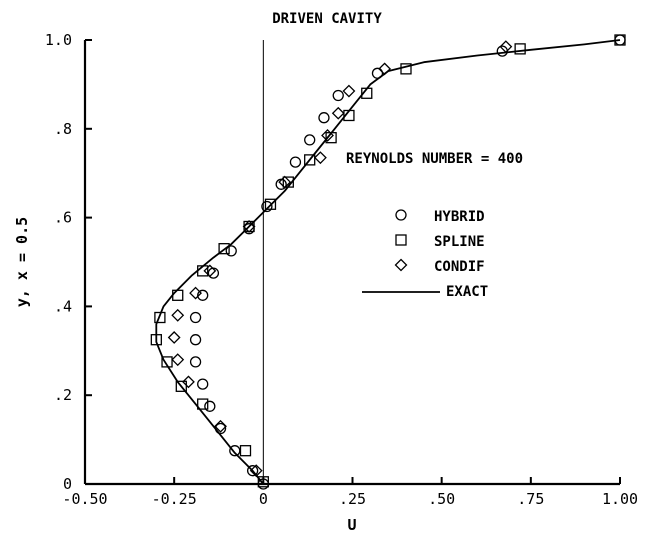  What do you see at coordinates (467, 292) in the screenshot?
I see `legend-label-exact: EXACT` at bounding box center [467, 292].